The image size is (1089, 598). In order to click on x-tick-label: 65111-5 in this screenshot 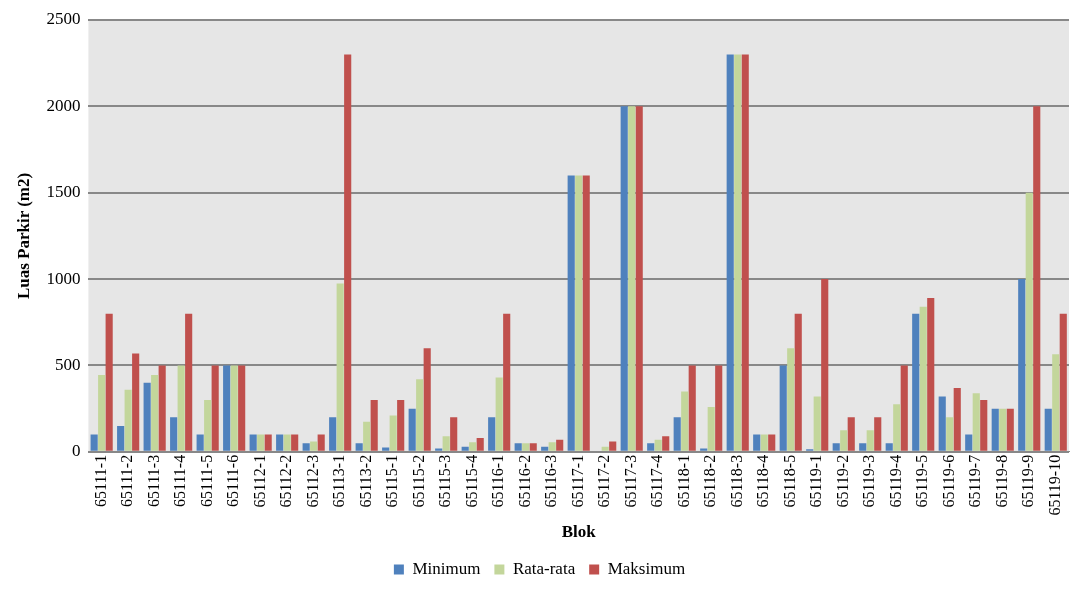, I will do `click(206, 481)`.